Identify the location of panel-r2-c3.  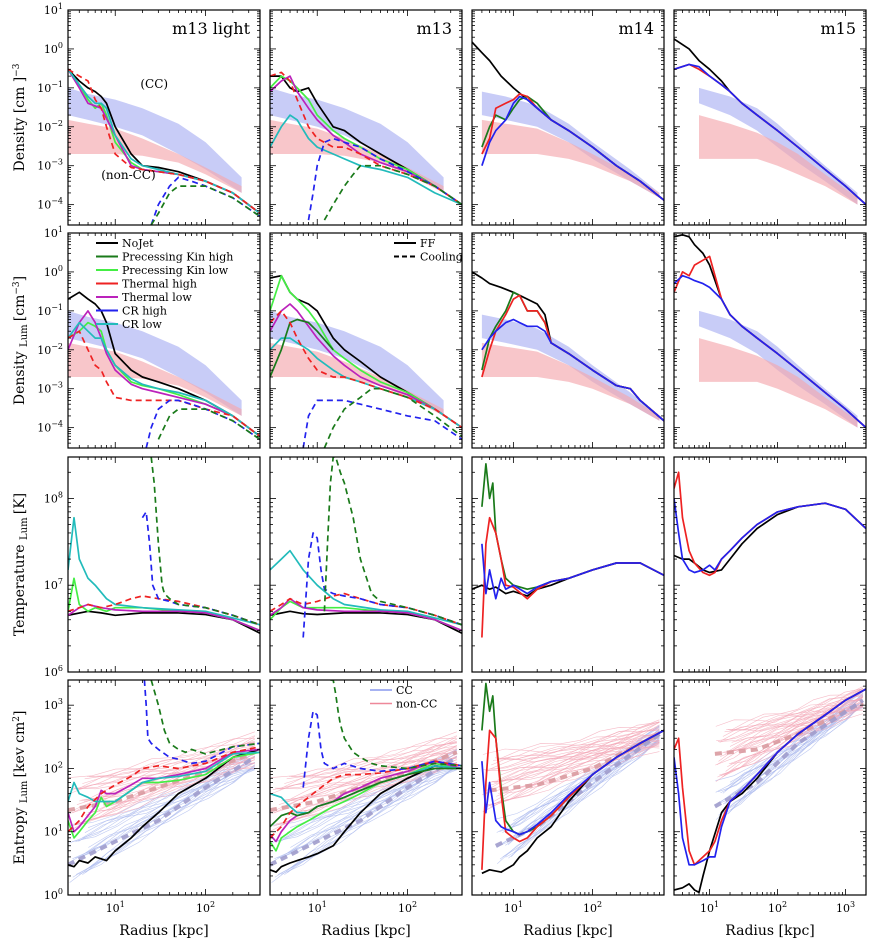
(770, 564).